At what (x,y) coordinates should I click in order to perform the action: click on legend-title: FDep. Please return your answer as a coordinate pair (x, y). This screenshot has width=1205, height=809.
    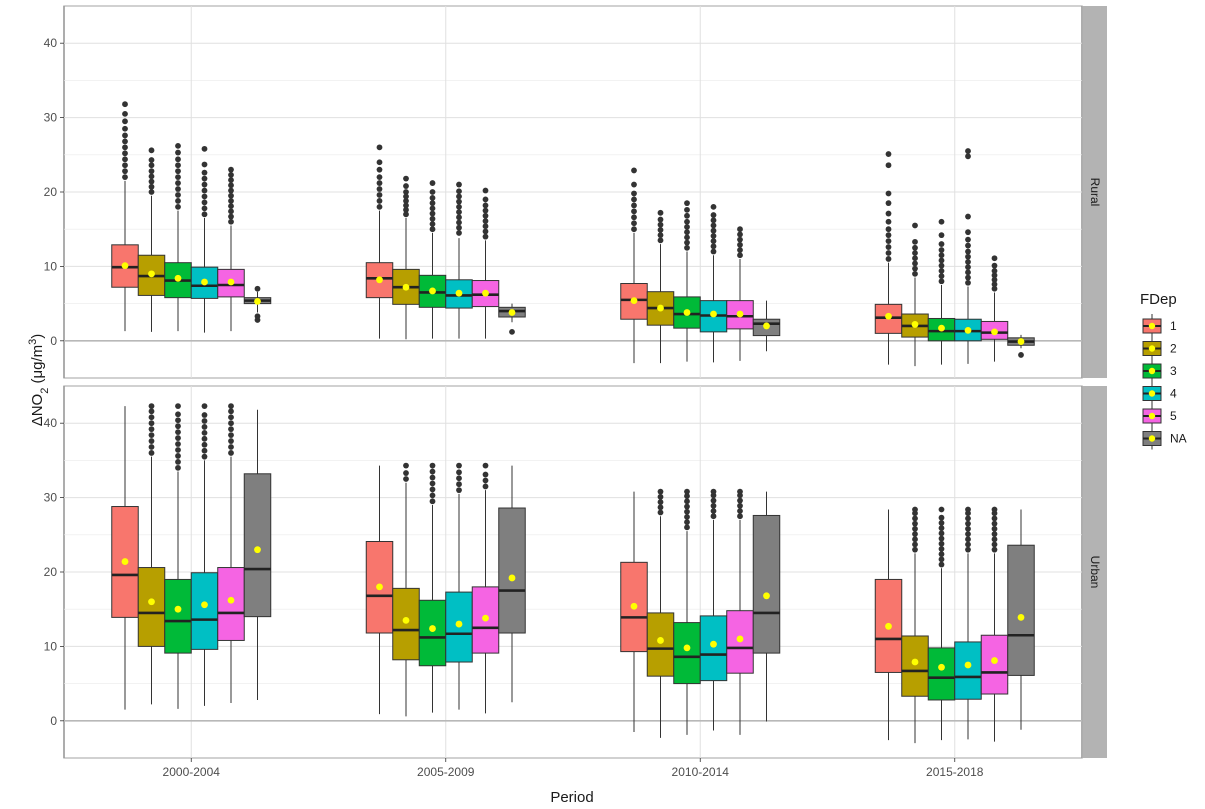
    Looking at the image, I should click on (1158, 299).